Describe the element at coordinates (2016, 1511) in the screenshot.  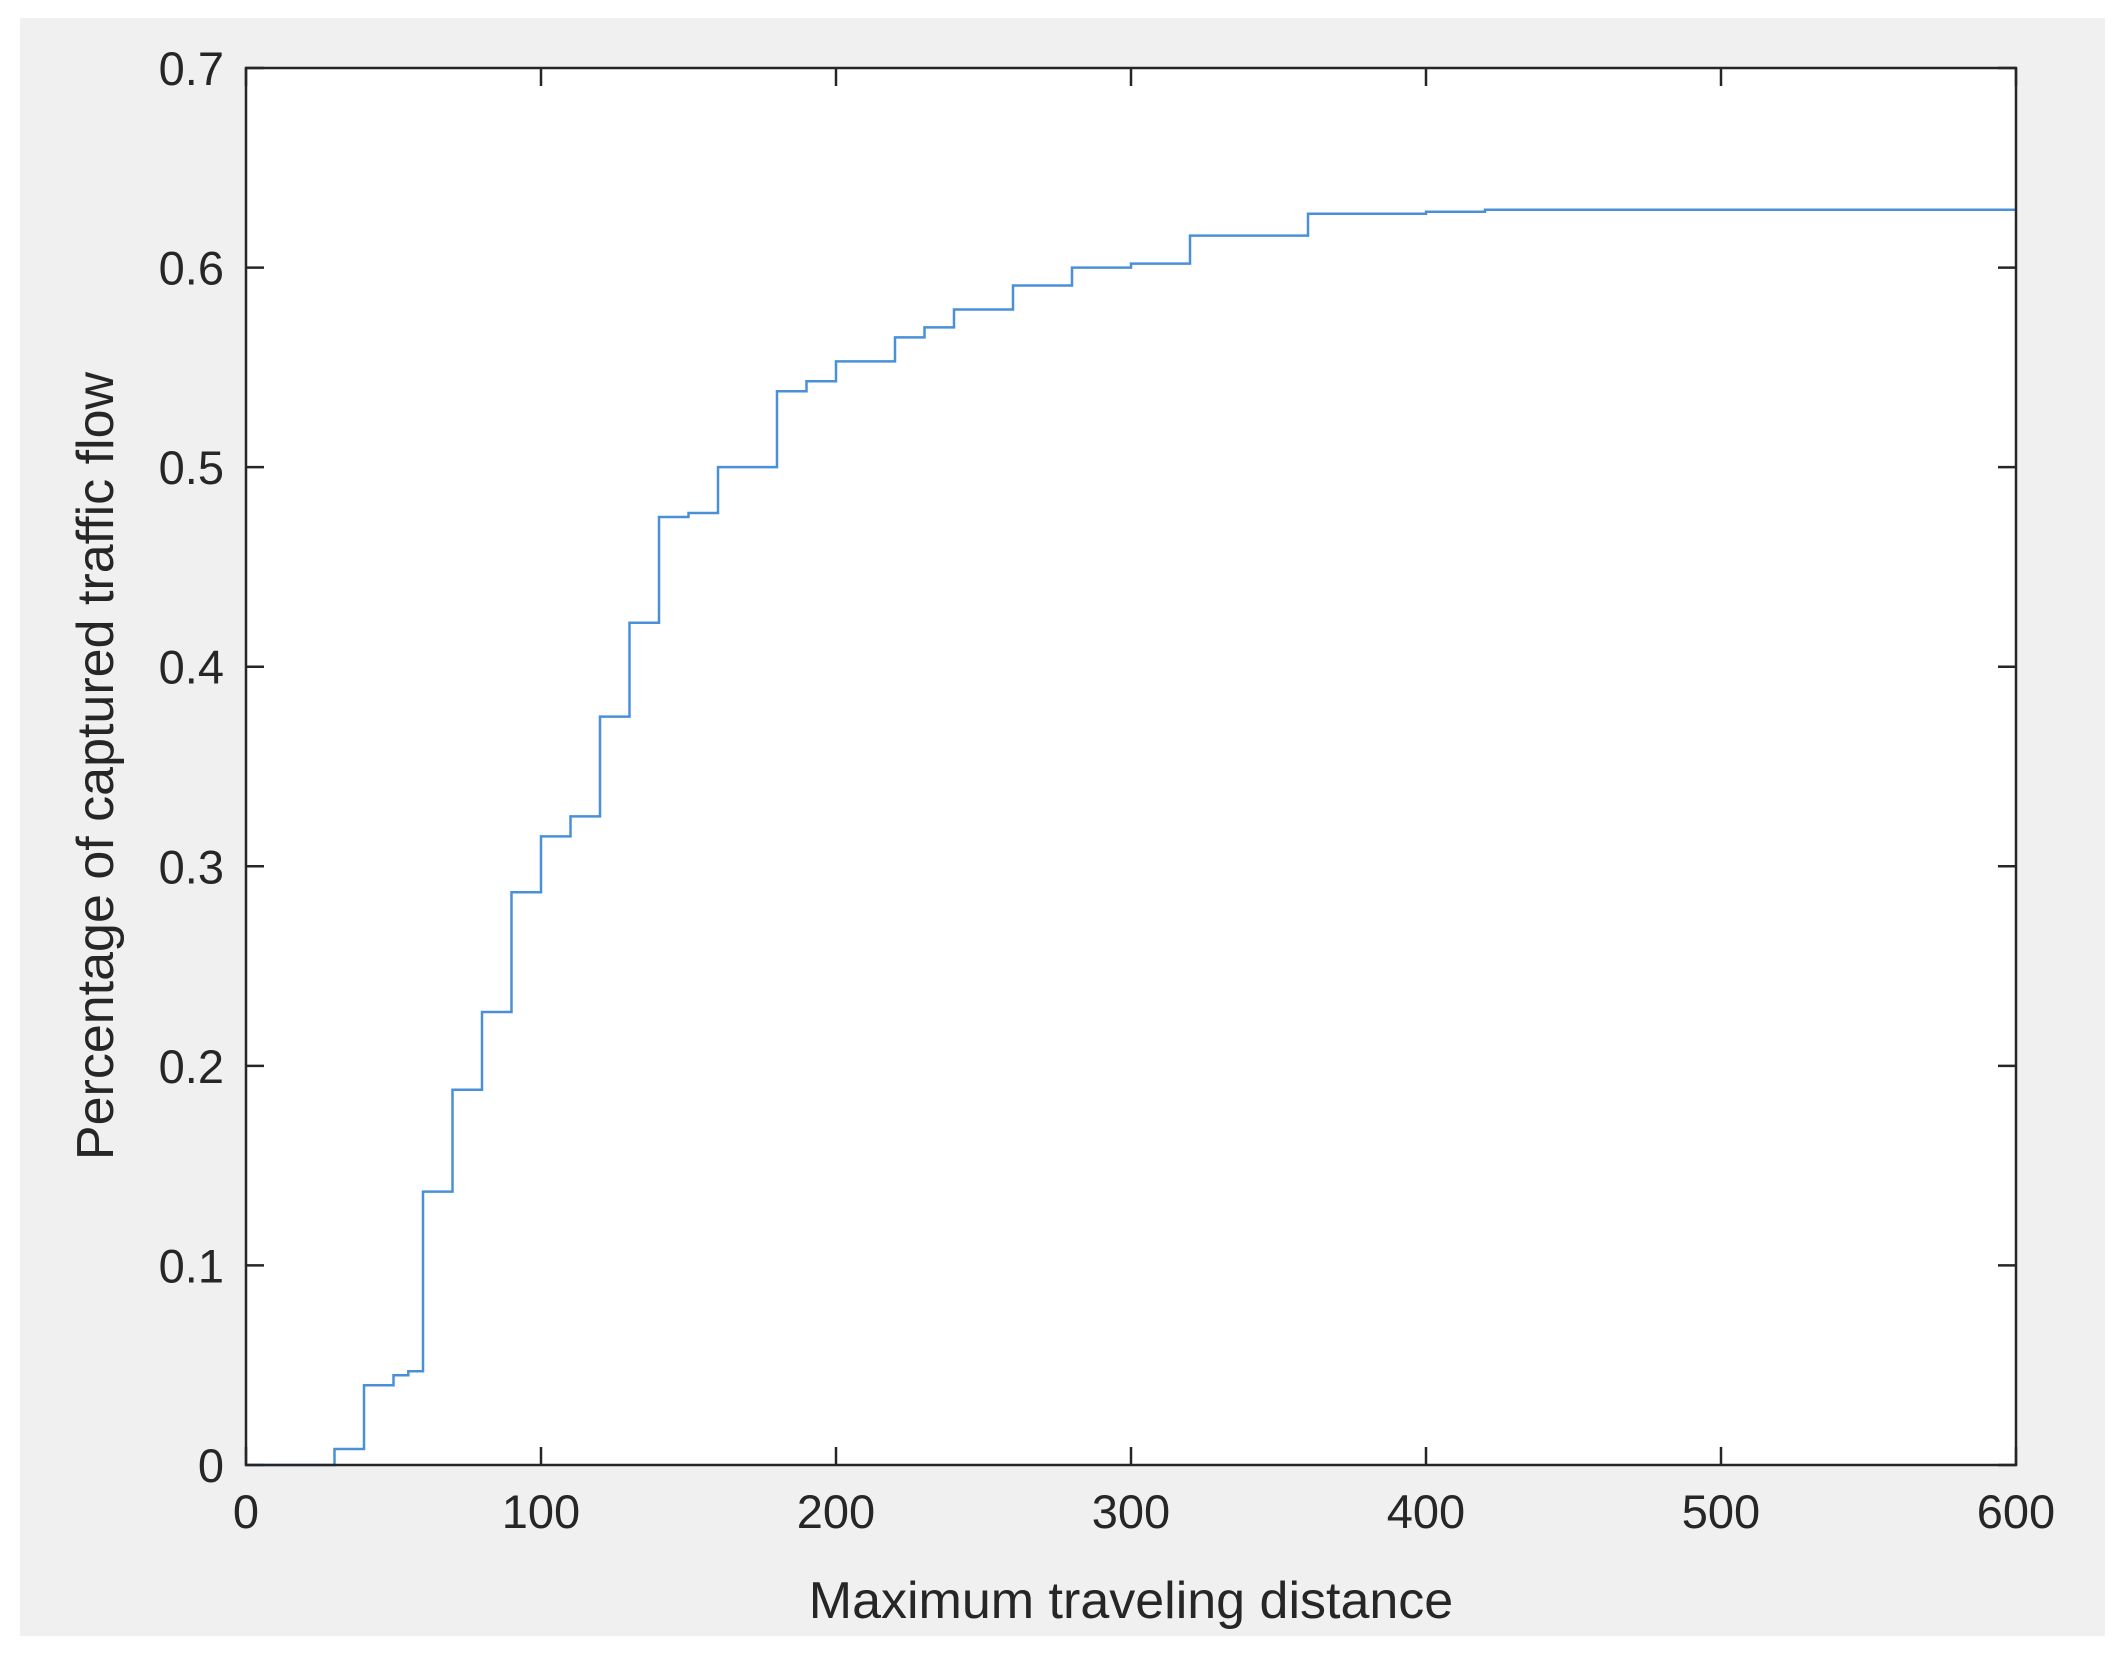
I see `x-tick-label: 600` at that location.